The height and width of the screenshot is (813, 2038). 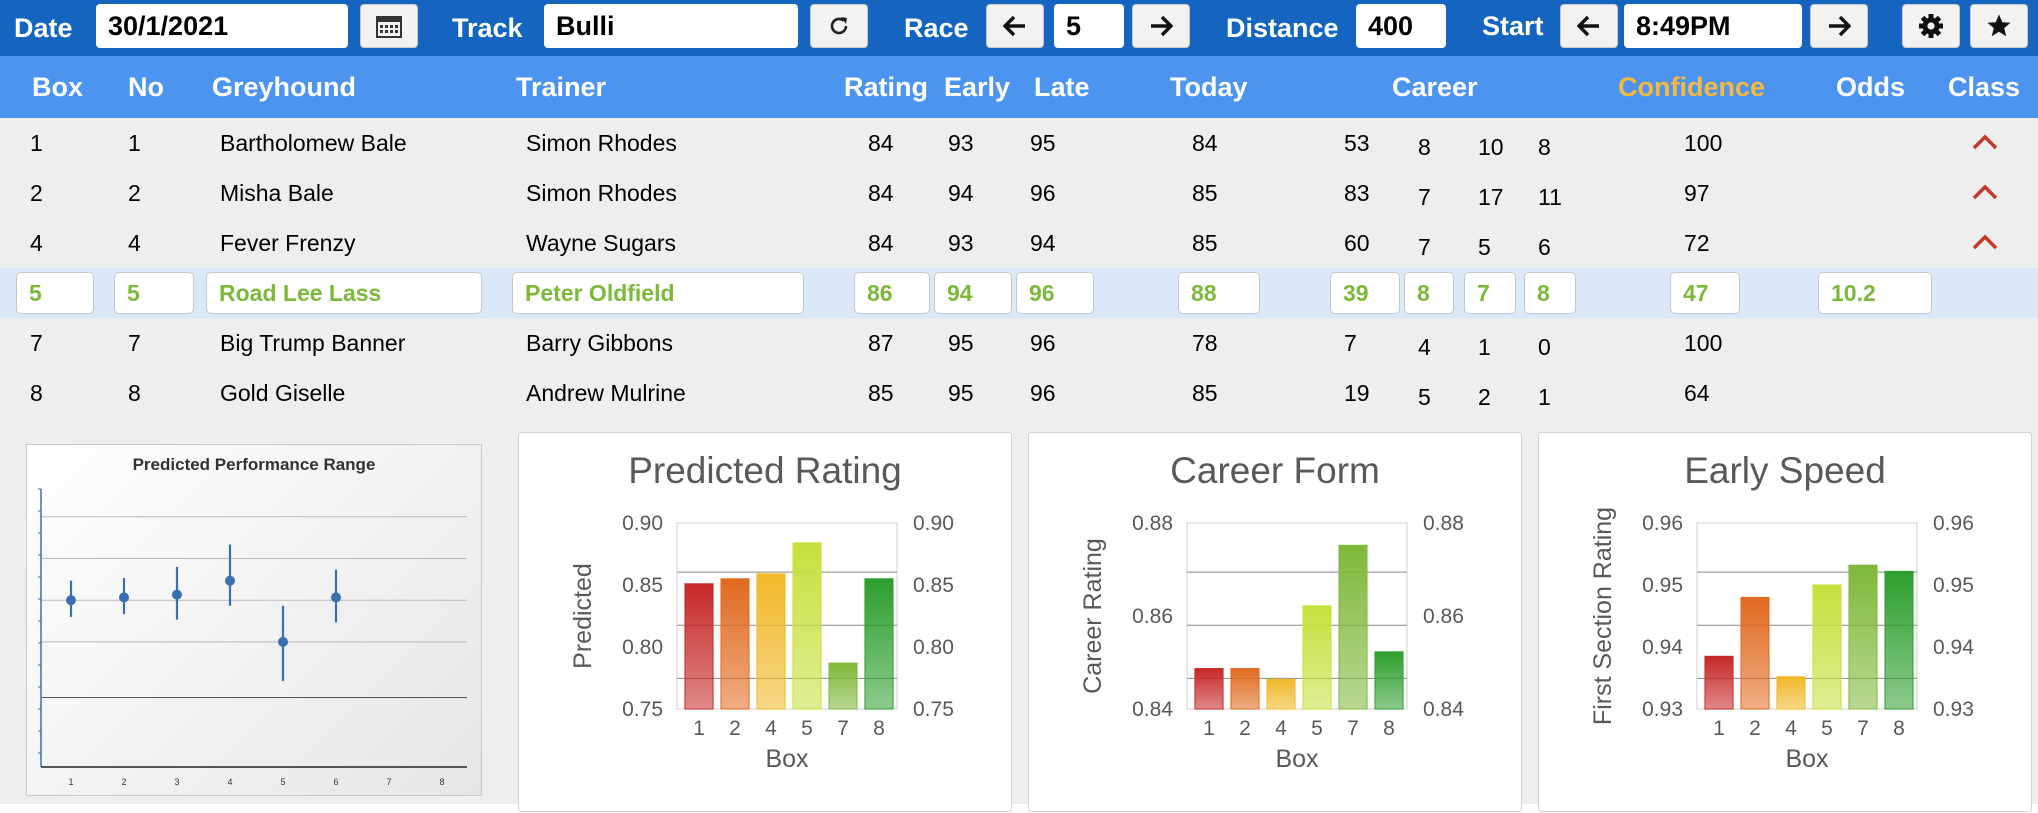 I want to click on gear-icon, so click(x=1931, y=26).